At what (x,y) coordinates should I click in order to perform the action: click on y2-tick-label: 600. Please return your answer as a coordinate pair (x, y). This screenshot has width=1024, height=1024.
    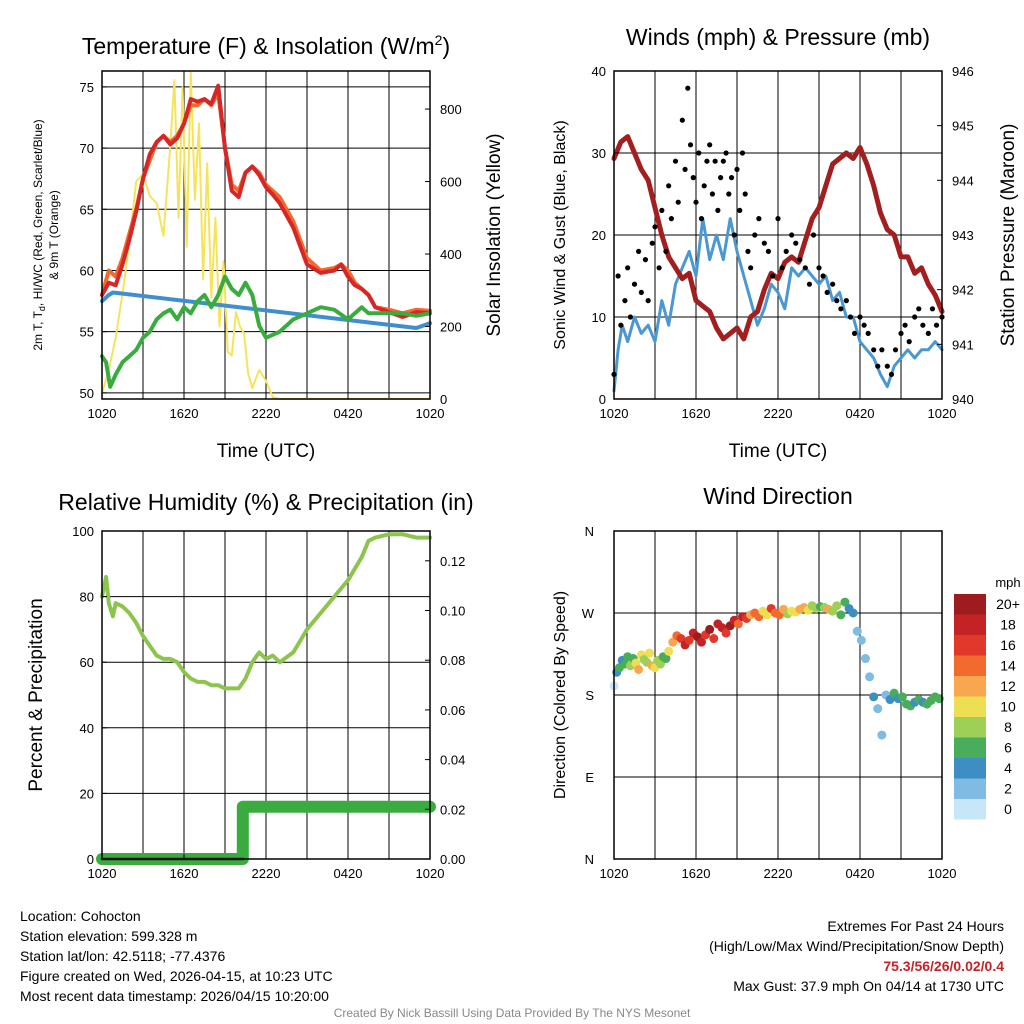
    Looking at the image, I should click on (451, 182).